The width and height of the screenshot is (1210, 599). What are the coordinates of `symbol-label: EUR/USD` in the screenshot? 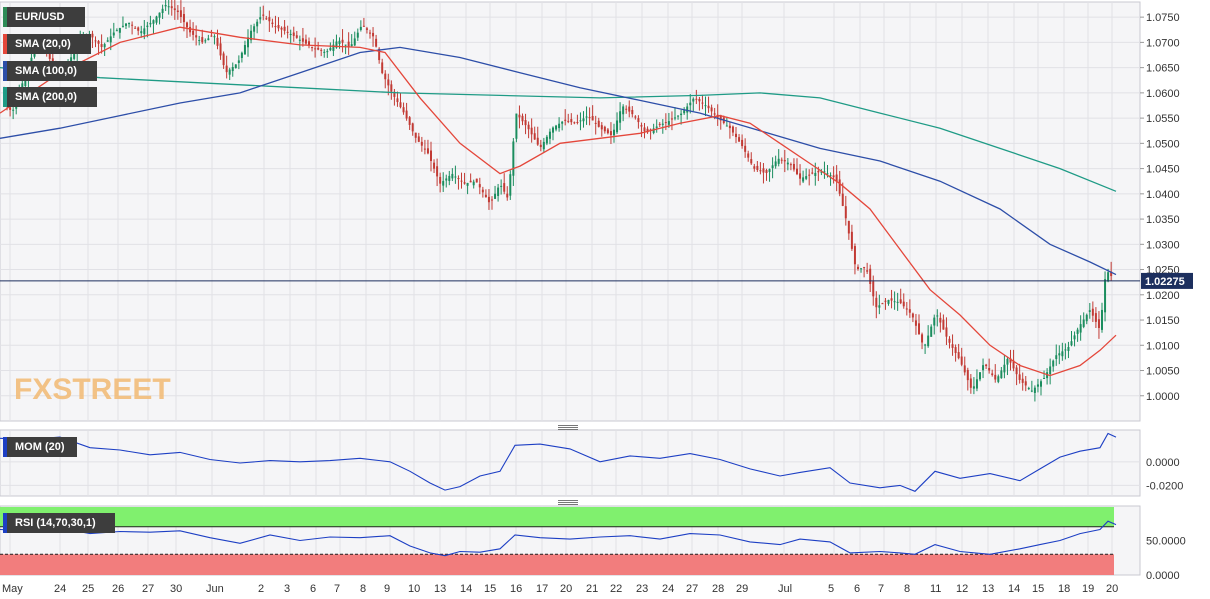 It's located at (44, 17).